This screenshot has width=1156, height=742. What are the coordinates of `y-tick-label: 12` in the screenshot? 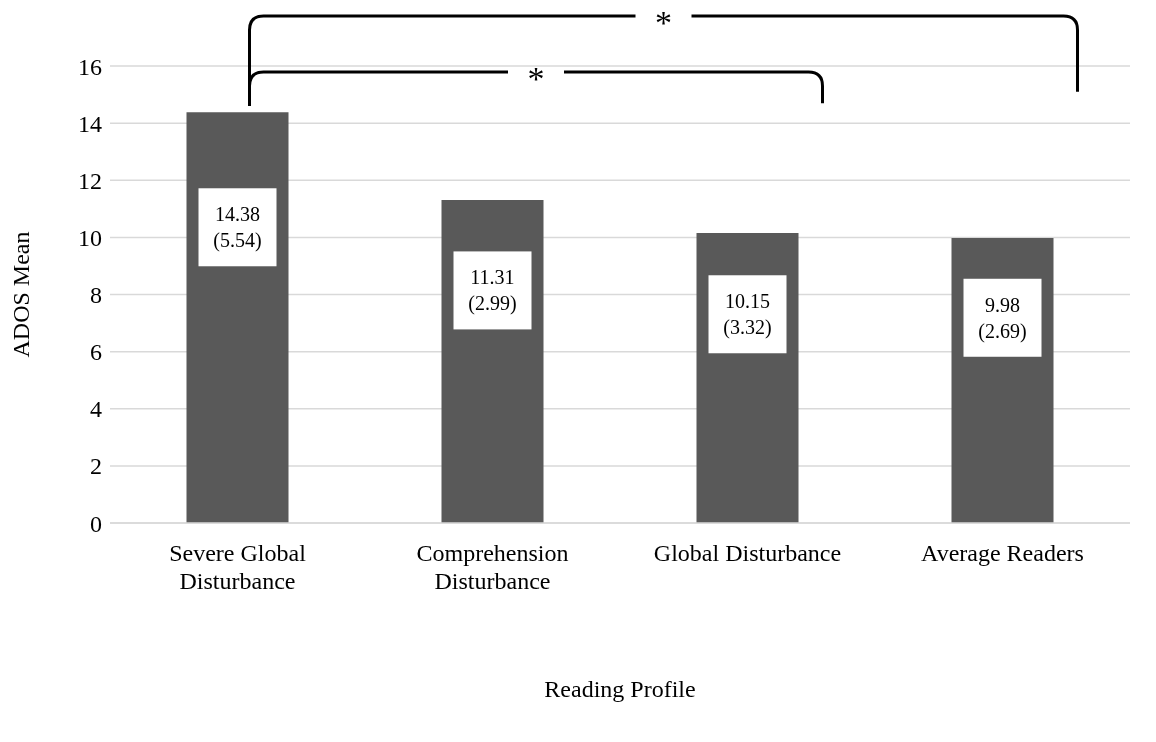 It's located at (90, 180).